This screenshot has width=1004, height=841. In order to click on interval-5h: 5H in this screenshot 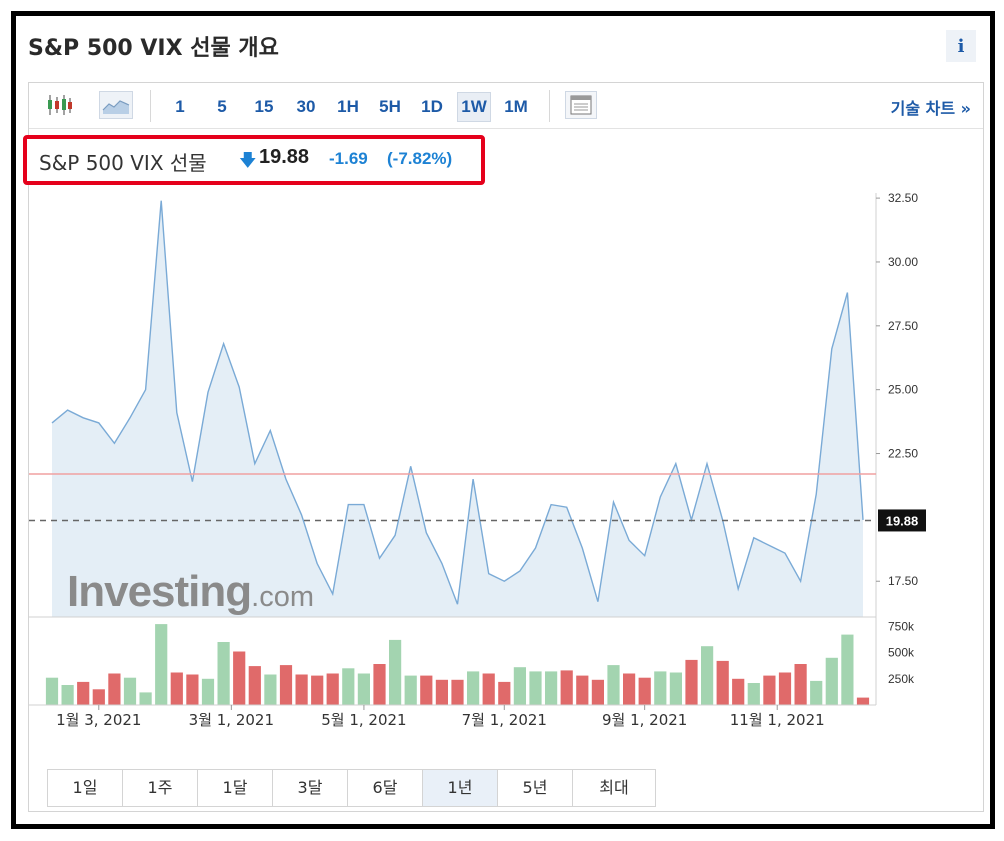, I will do `click(390, 106)`.